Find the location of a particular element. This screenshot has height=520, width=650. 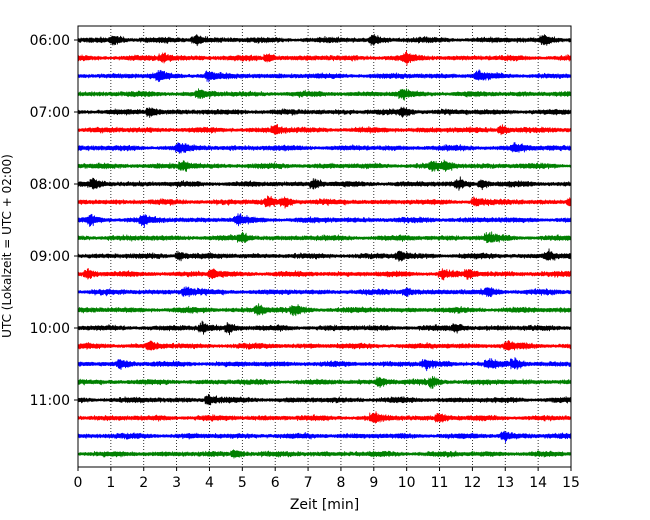

x-tick-label-3: 3 is located at coordinates (176, 483).